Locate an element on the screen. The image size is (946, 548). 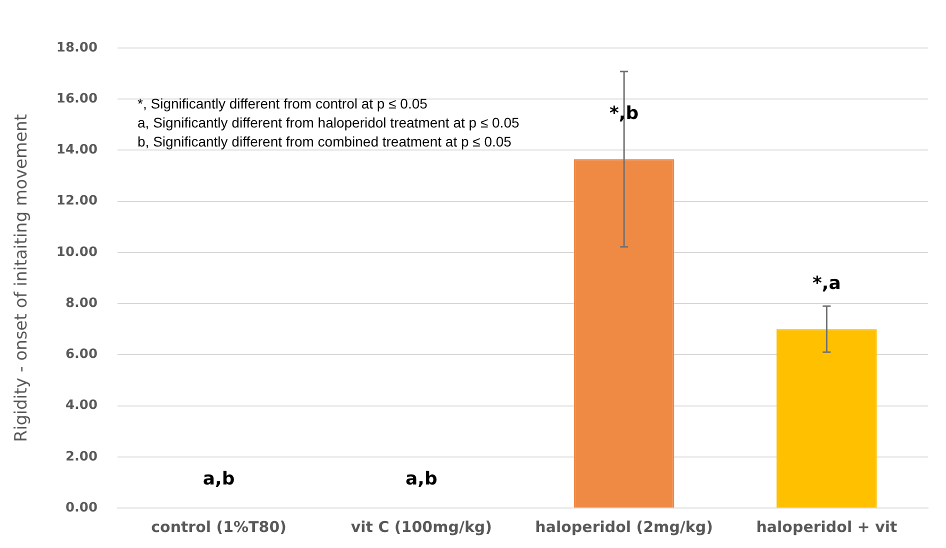
annotation: *, Significantly different from control at p ≤ 0.05 is located at coordinates (283, 104).